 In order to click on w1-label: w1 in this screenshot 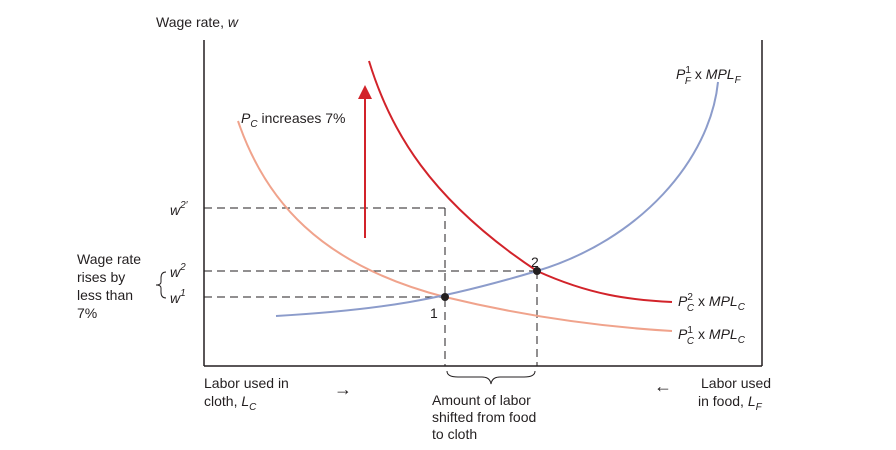, I will do `click(178, 297)`.